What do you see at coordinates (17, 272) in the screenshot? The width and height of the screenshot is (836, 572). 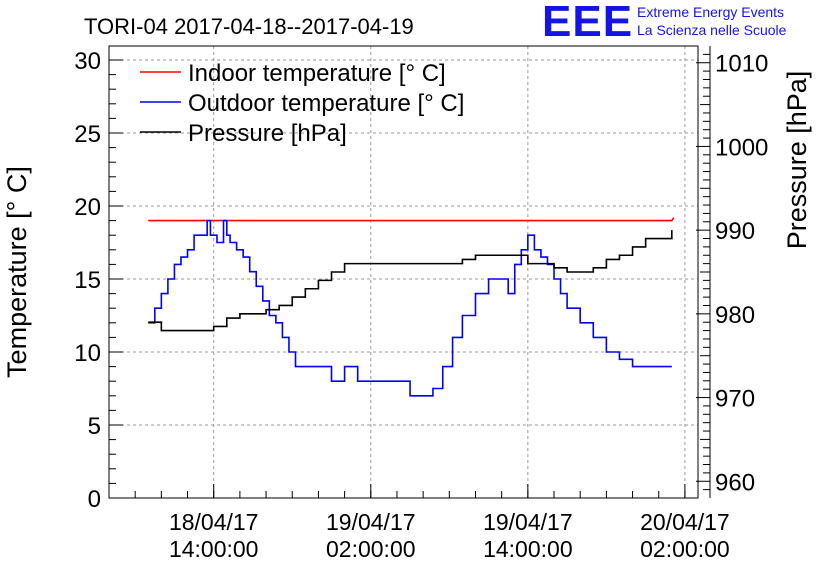 I see `y-axis-title: Temperature [° C]` at bounding box center [17, 272].